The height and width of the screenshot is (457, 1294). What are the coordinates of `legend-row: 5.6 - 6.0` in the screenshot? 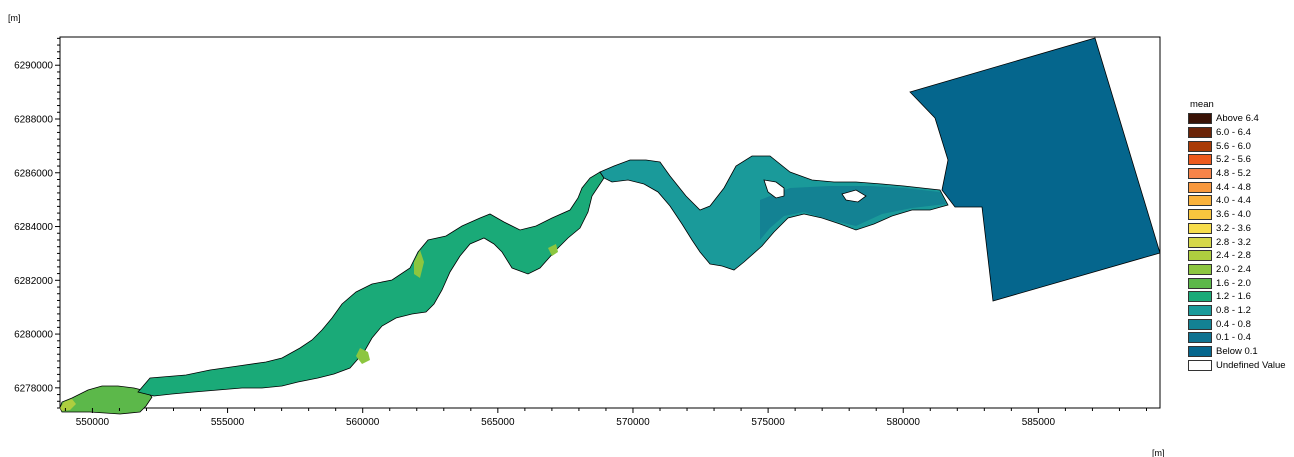 It's located at (1241, 146).